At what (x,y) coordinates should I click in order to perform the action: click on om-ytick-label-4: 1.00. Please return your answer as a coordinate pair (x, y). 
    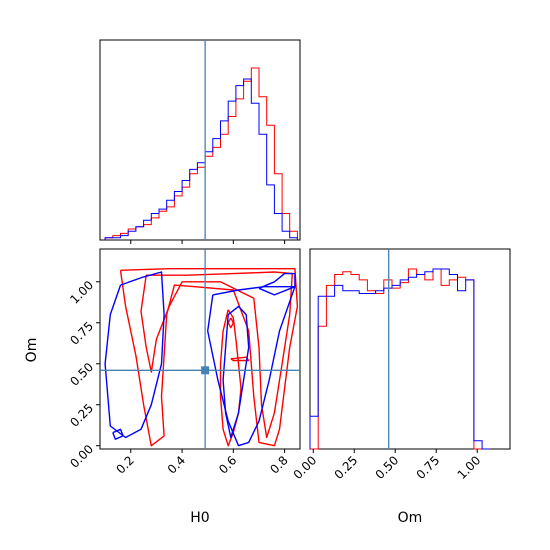
    Looking at the image, I should click on (81, 292).